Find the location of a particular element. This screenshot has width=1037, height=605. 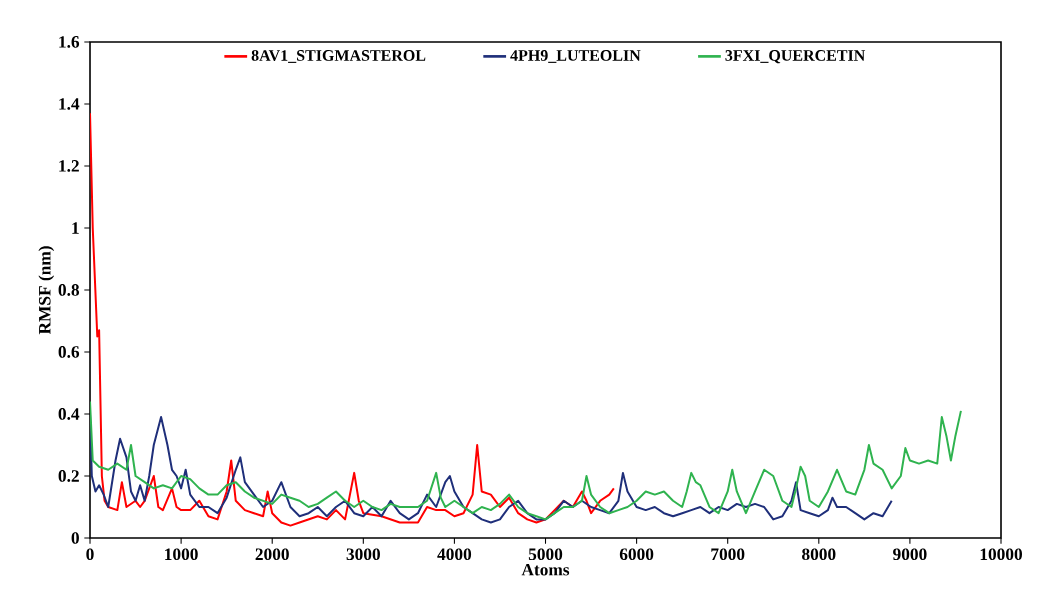

y-tick-label: 0.4 is located at coordinates (69, 414).